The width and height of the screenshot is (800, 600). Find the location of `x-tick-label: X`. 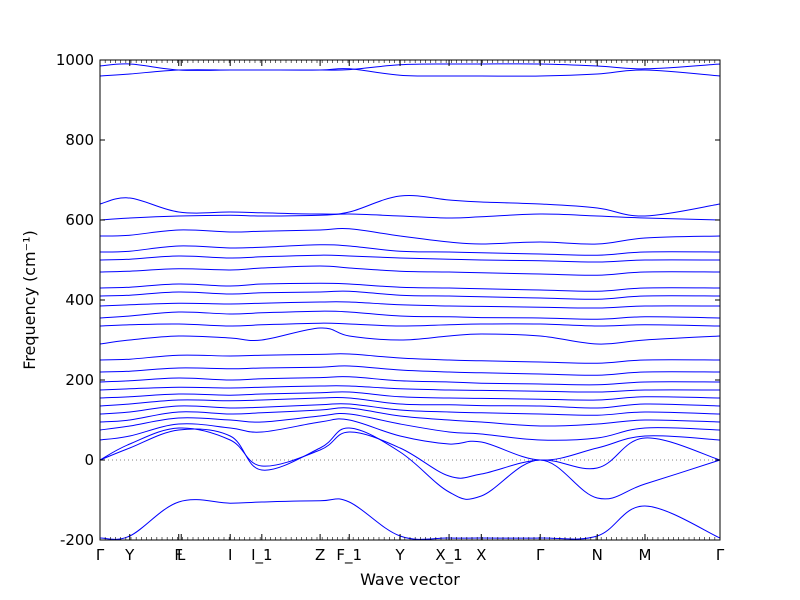

x-tick-label: X is located at coordinates (481, 555).